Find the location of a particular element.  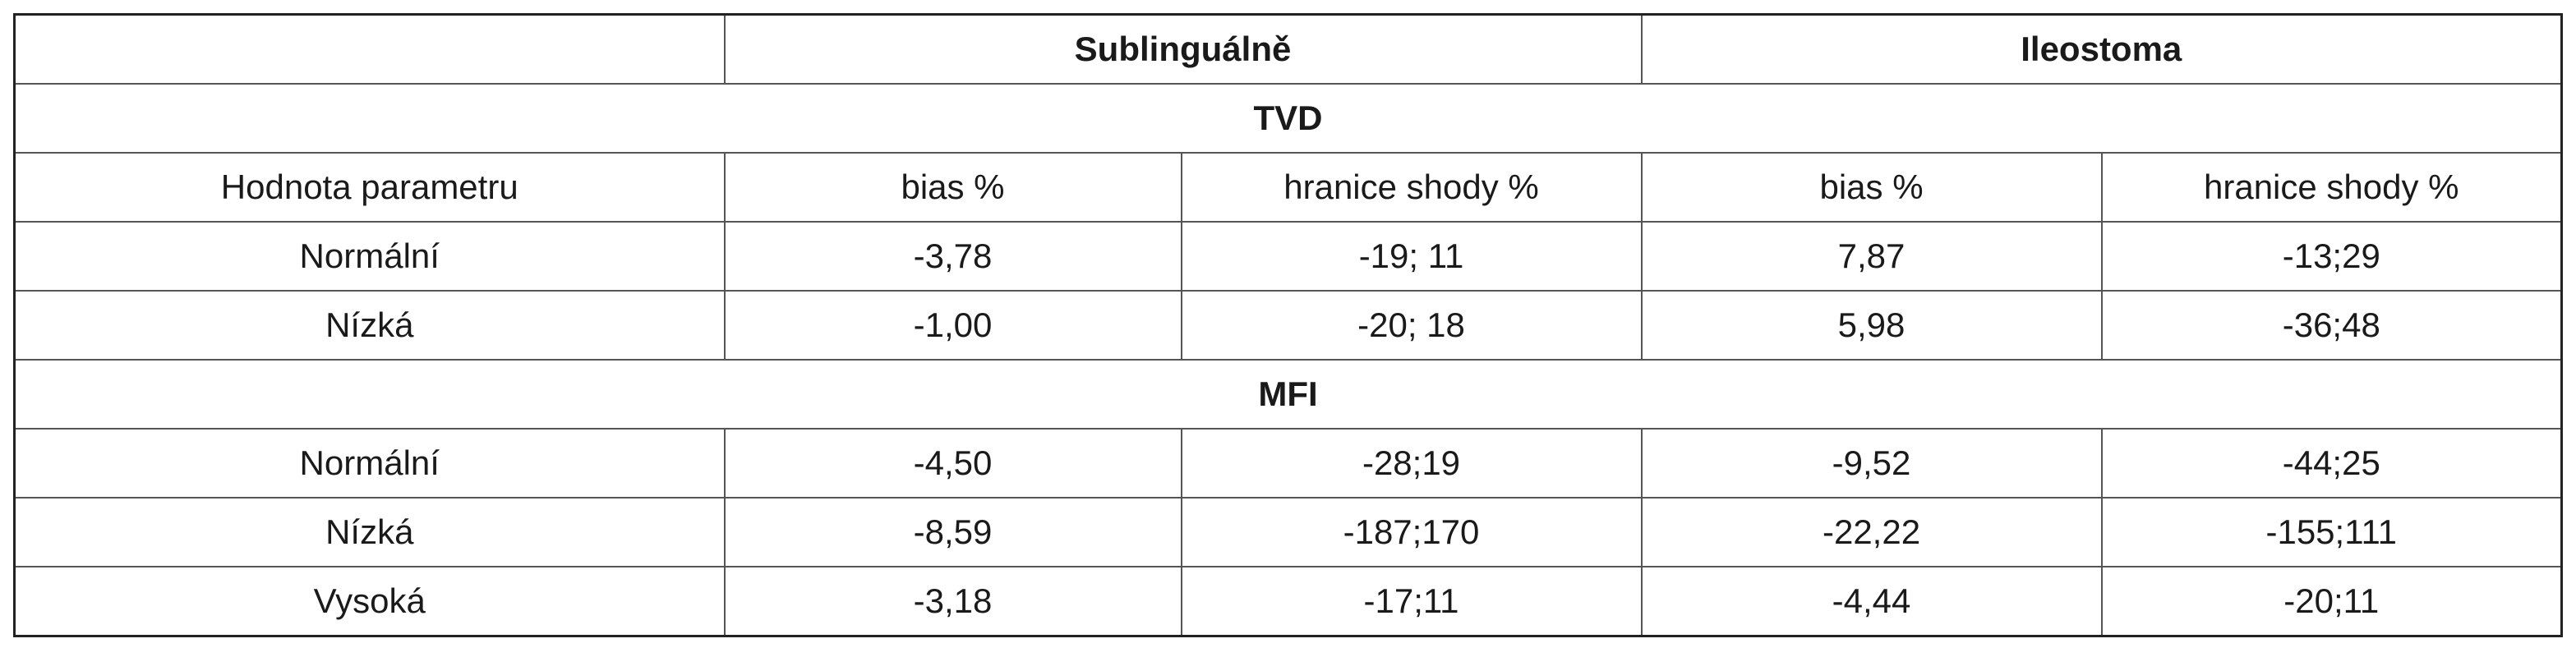

data-cell: -36;48 is located at coordinates (2331, 325).